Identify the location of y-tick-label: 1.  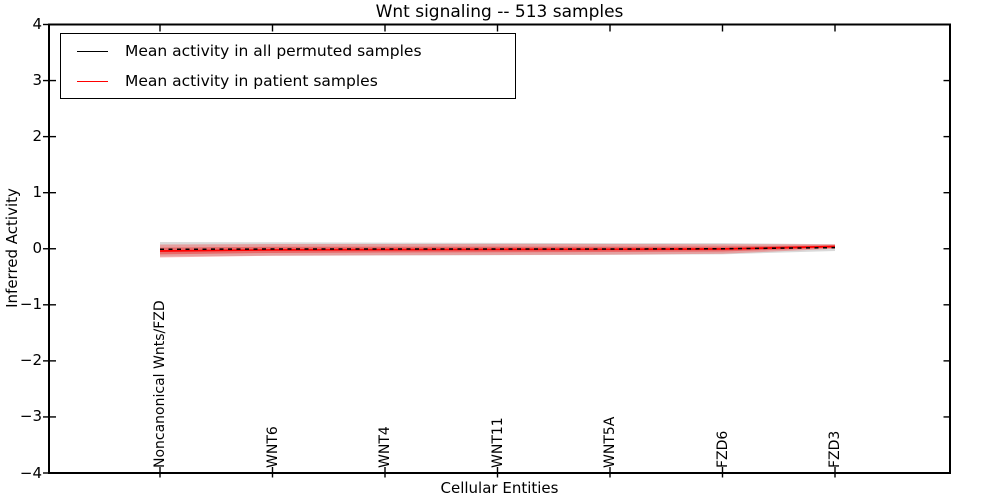
(37, 192).